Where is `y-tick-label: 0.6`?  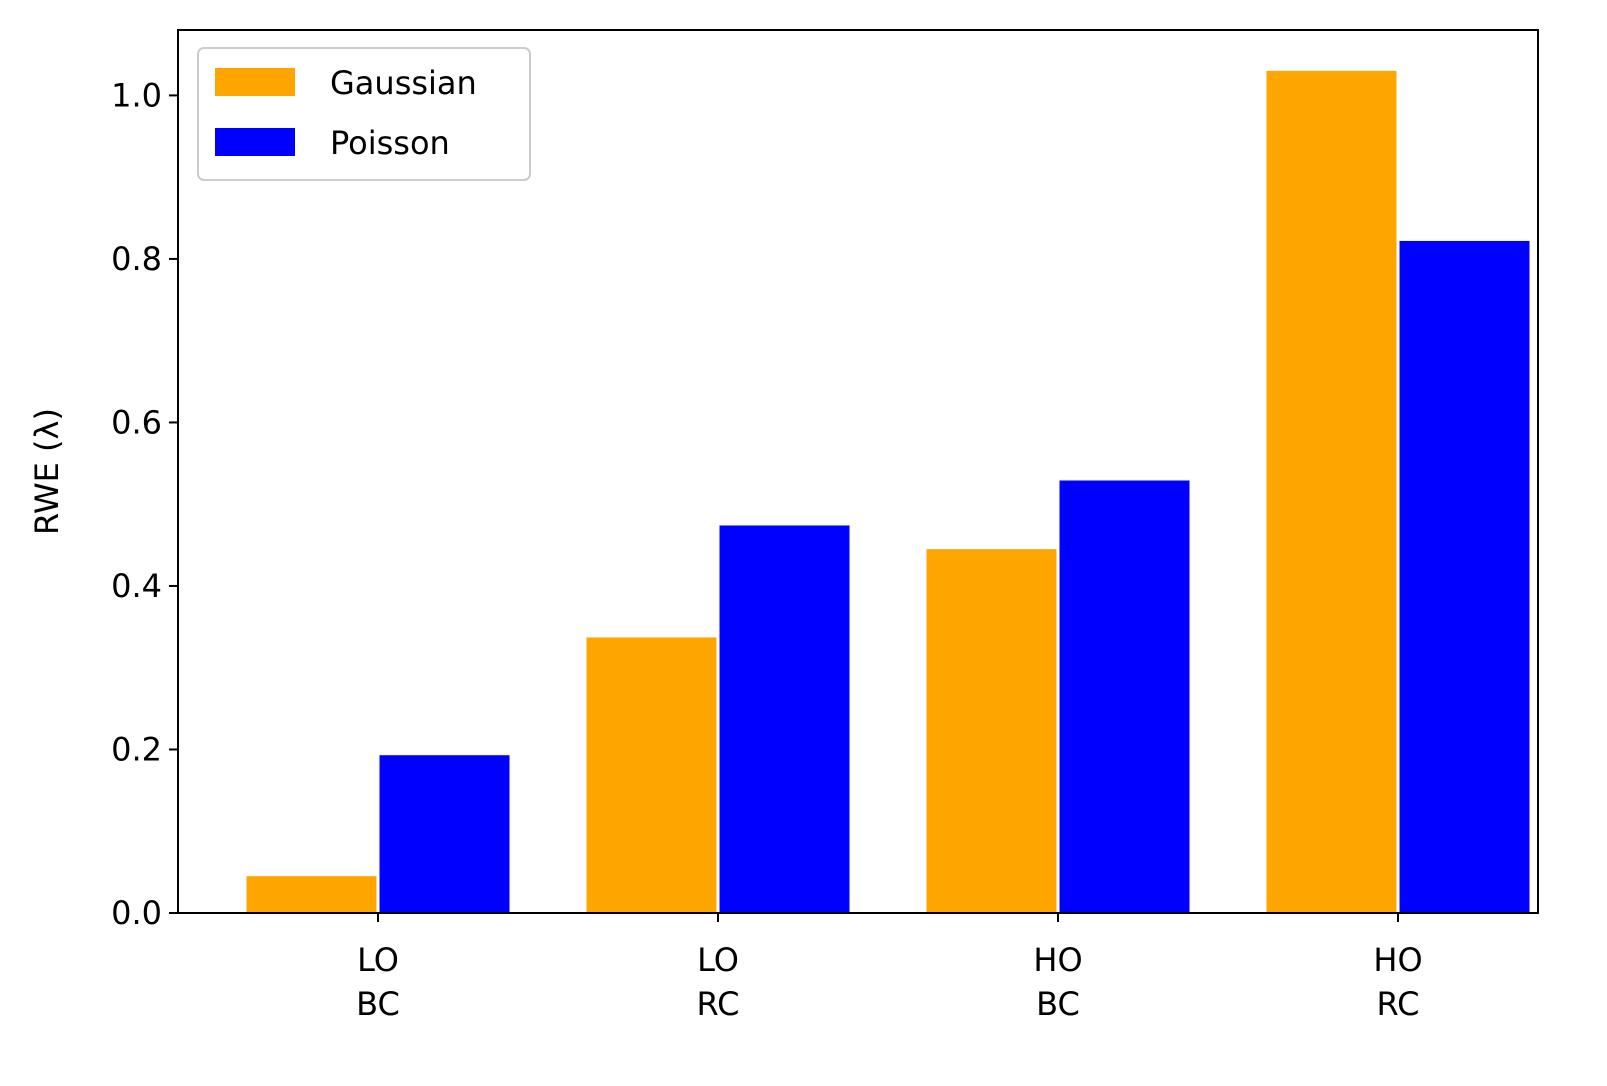
y-tick-label: 0.6 is located at coordinates (136, 422).